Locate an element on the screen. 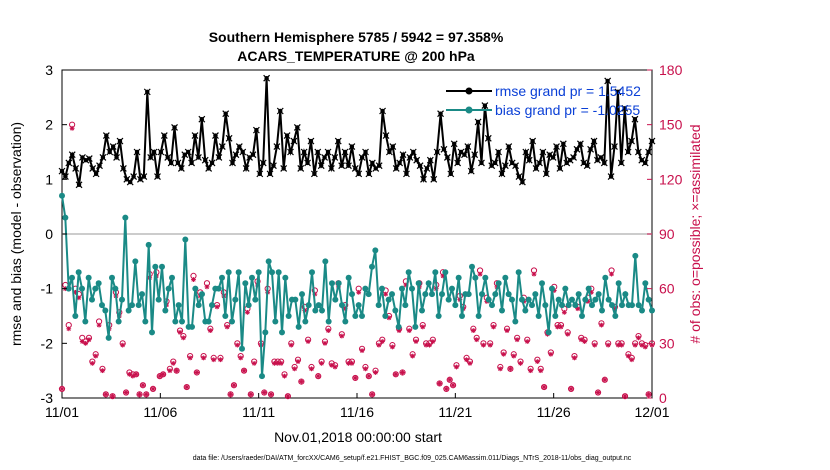 The height and width of the screenshot is (470, 830). bottom-tick-label: 11/11 is located at coordinates (258, 412).